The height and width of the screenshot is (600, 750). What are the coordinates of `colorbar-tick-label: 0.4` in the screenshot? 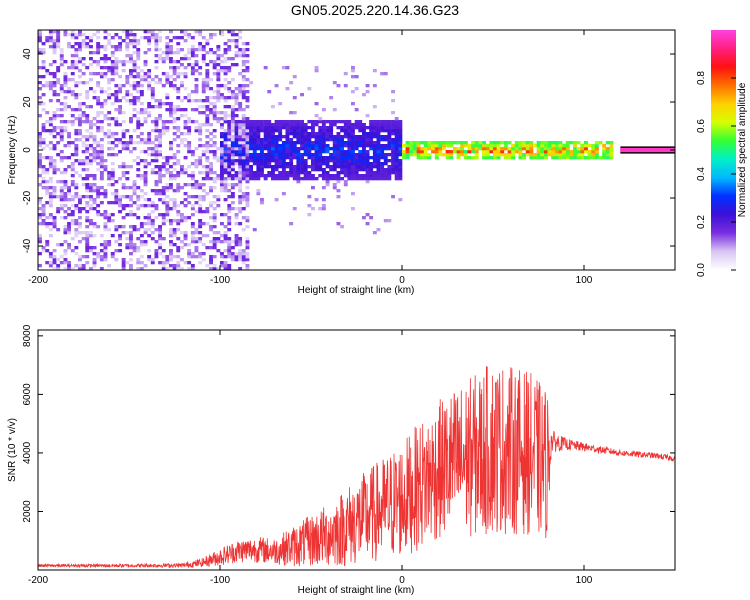 It's located at (701, 174).